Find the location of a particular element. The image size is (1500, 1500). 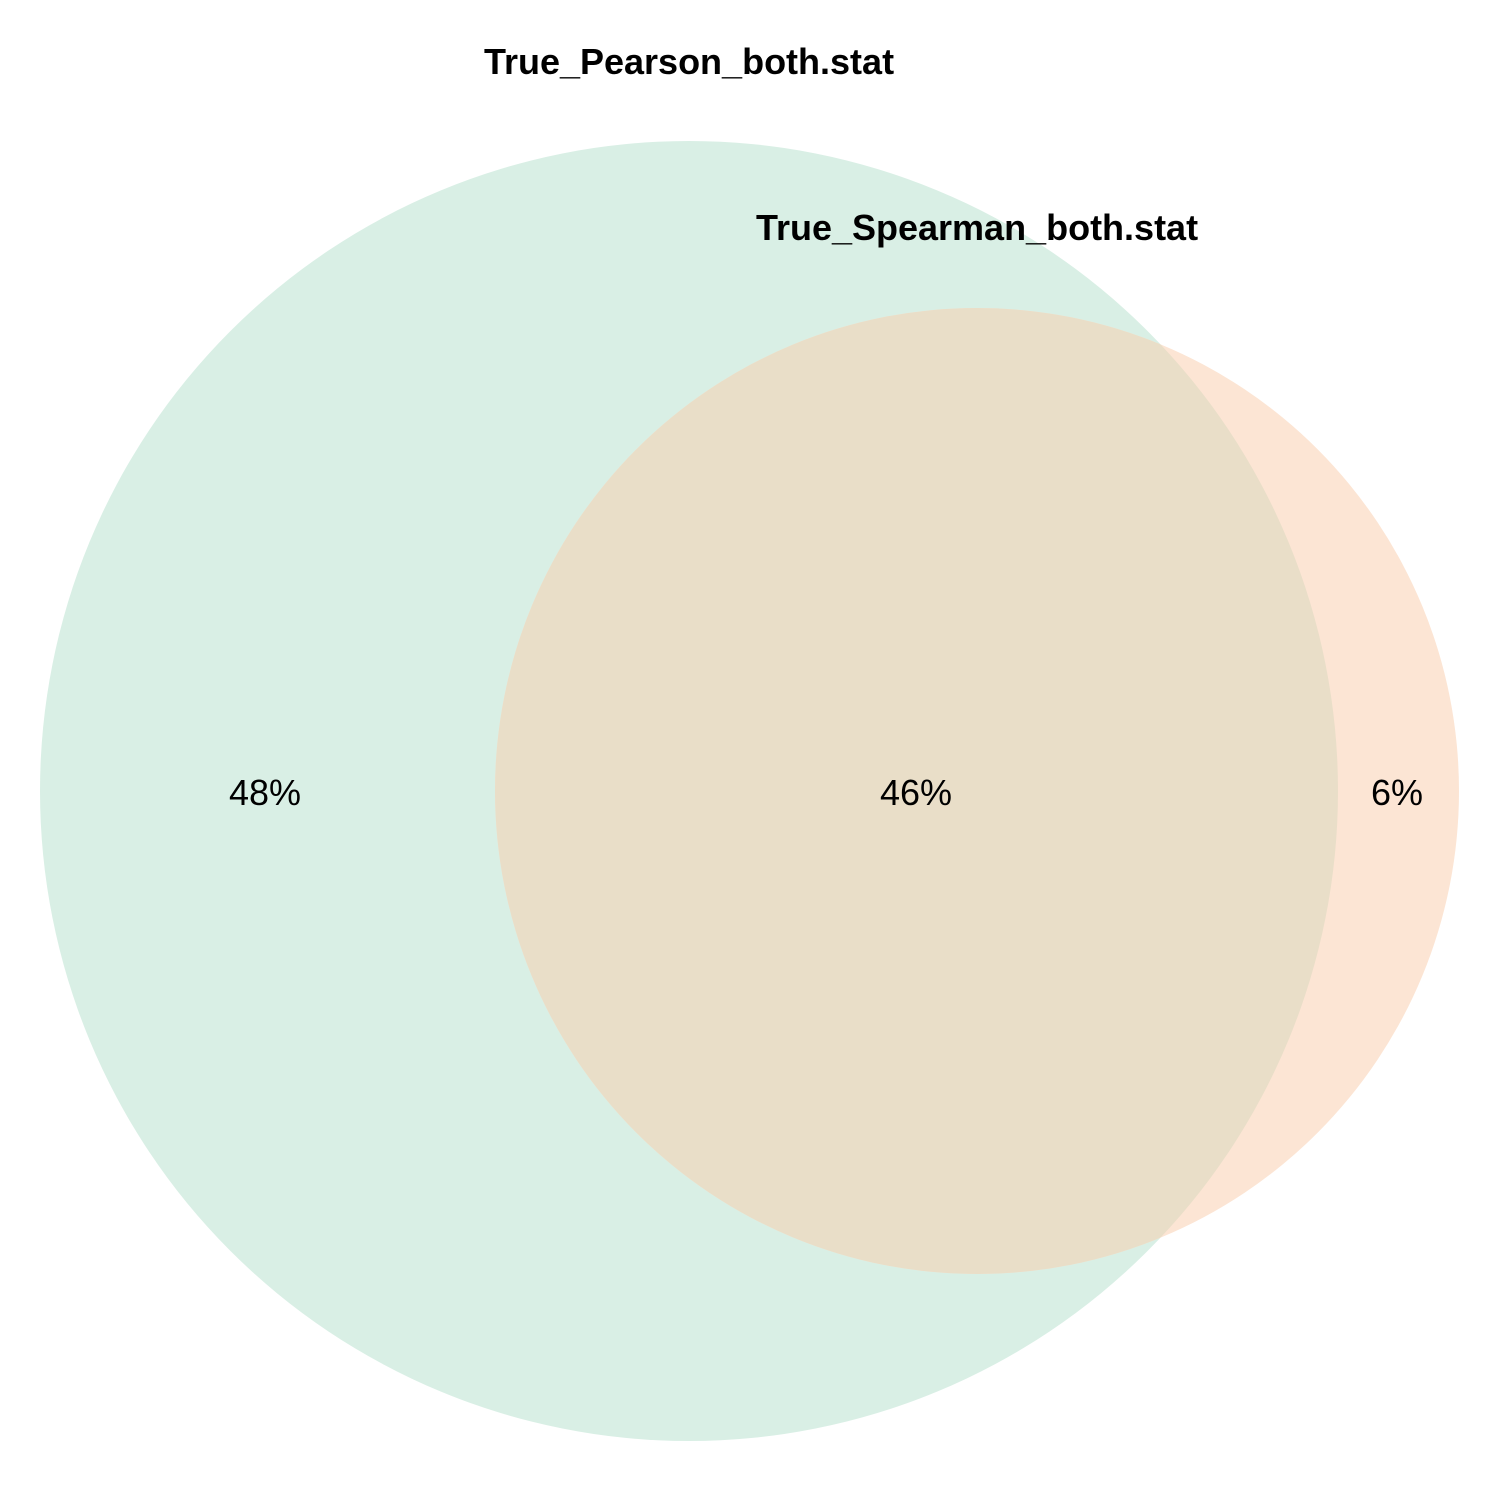

pearson-only-percent: 48% is located at coordinates (265, 792).